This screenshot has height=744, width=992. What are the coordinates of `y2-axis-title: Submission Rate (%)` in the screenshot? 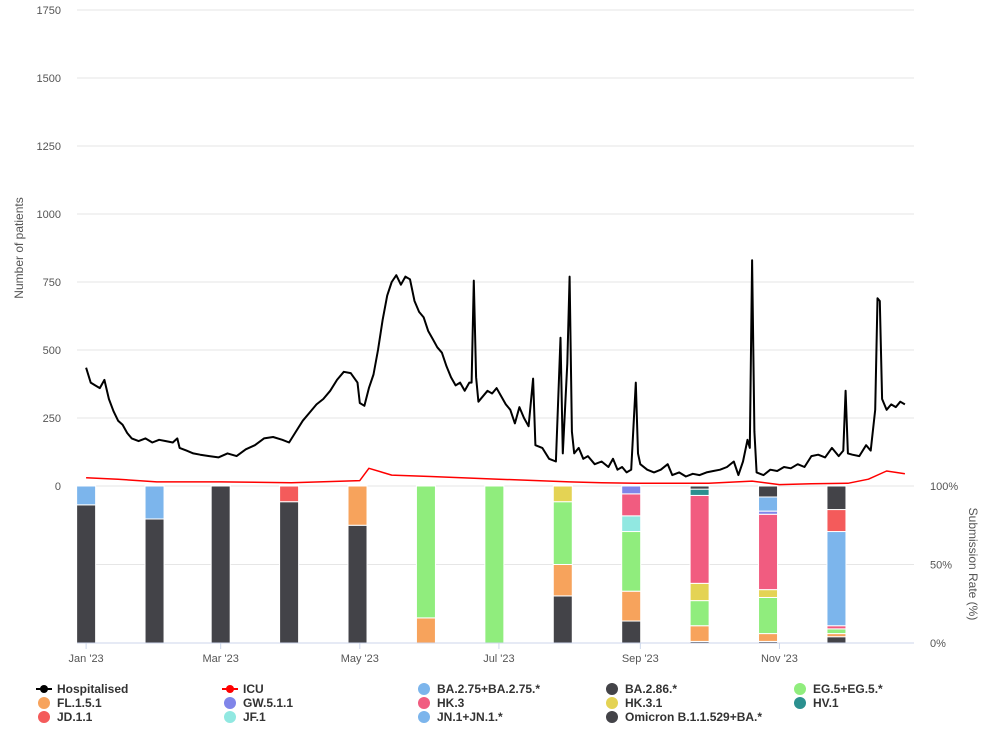 It's located at (973, 564).